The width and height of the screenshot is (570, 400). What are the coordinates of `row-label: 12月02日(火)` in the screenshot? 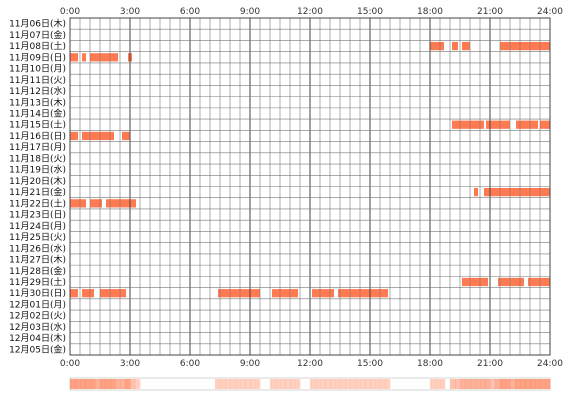 It's located at (37, 316).